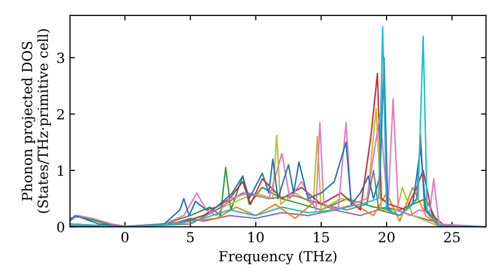  What do you see at coordinates (124, 237) in the screenshot?
I see `x-tick-label: 0` at bounding box center [124, 237].